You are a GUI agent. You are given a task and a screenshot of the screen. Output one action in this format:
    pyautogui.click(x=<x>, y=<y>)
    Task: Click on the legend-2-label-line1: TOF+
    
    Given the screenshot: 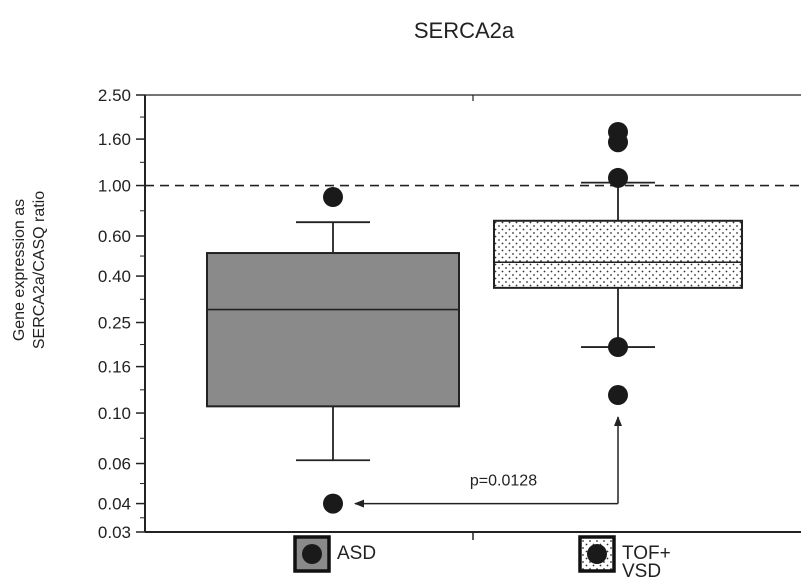 What is the action you would take?
    pyautogui.click(x=646, y=553)
    